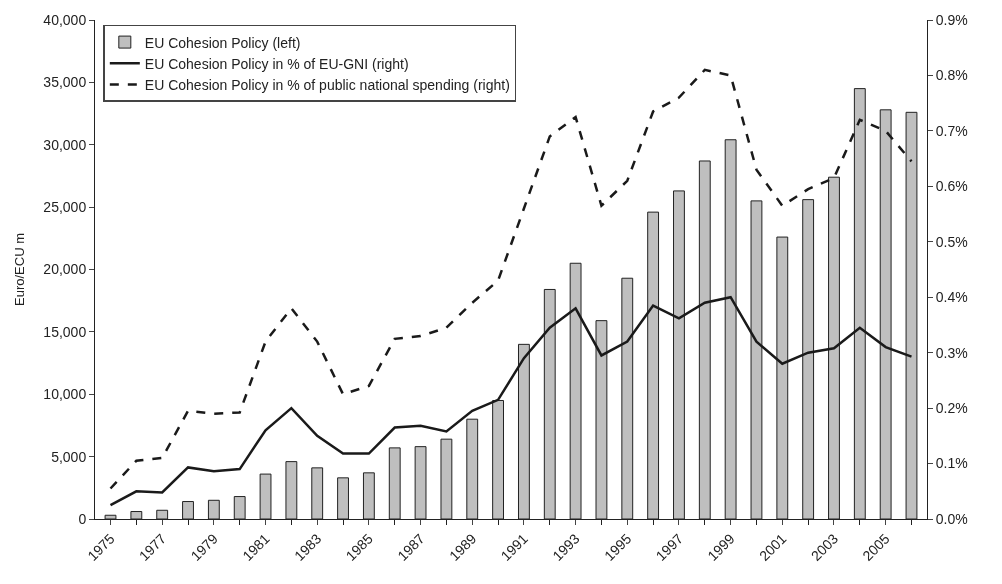  Describe the element at coordinates (222, 42) in the screenshot. I see `legend-label: EU Cohesion Policy (left)` at that location.